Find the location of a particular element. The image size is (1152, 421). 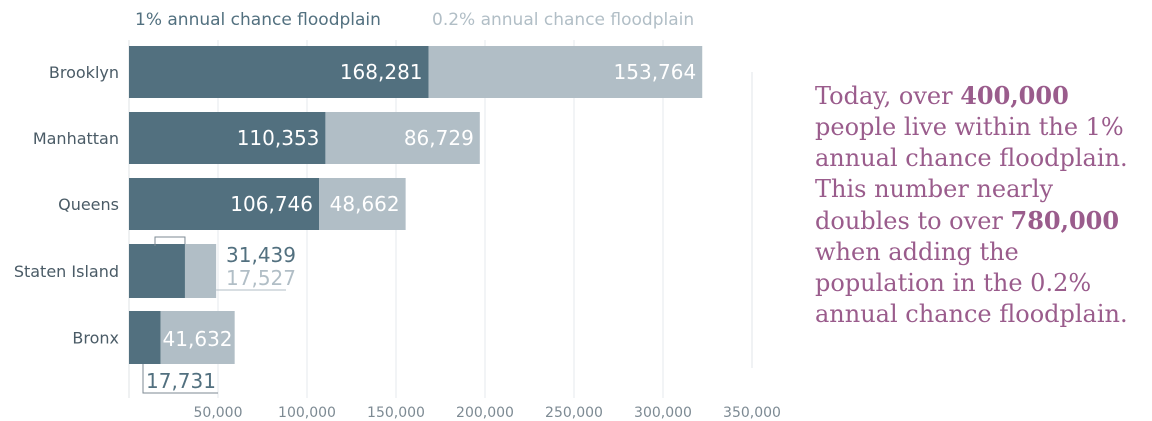

category-label: Manhattan is located at coordinates (76, 138).